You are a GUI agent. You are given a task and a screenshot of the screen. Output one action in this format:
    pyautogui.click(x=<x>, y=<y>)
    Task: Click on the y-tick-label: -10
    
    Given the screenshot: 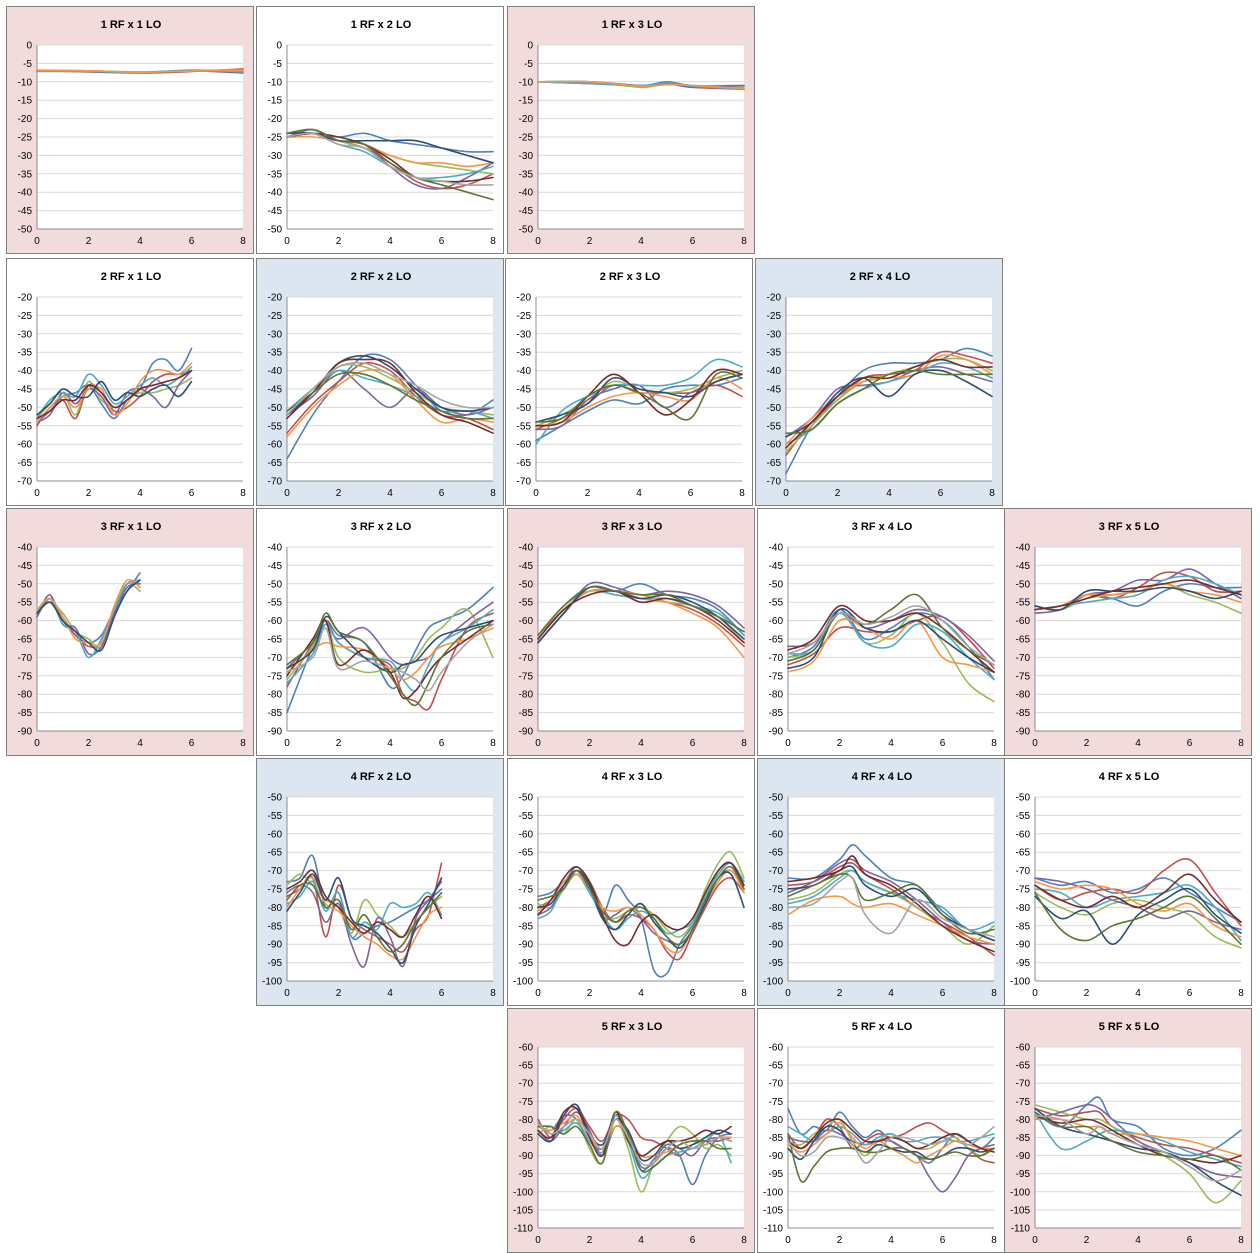 What is the action you would take?
    pyautogui.click(x=25, y=82)
    